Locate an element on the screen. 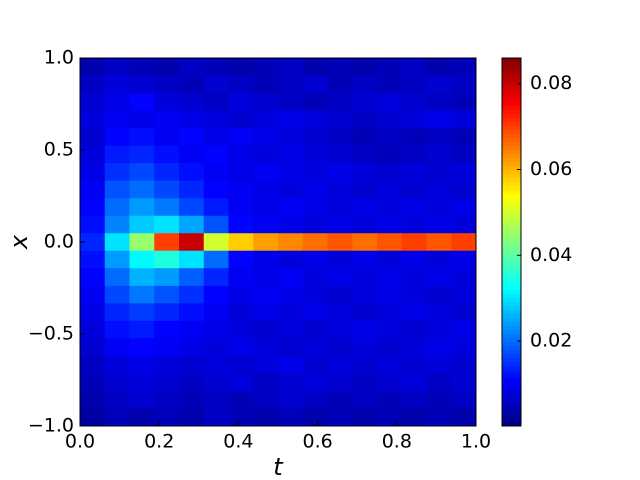 The width and height of the screenshot is (640, 480). colorbar-tick-label: 0.02 is located at coordinates (551, 341).